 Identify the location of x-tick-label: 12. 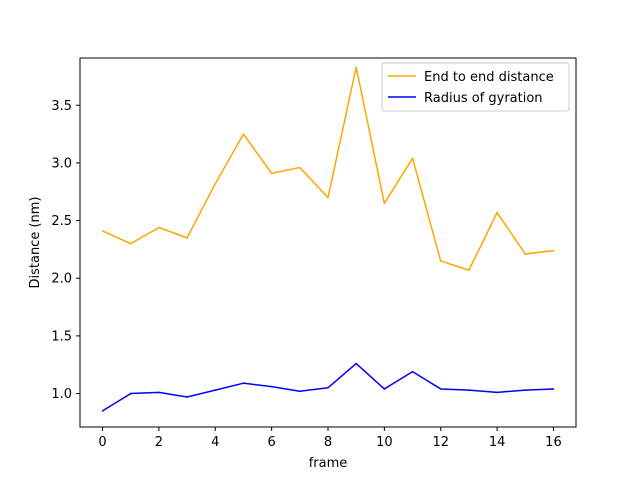
(440, 442).